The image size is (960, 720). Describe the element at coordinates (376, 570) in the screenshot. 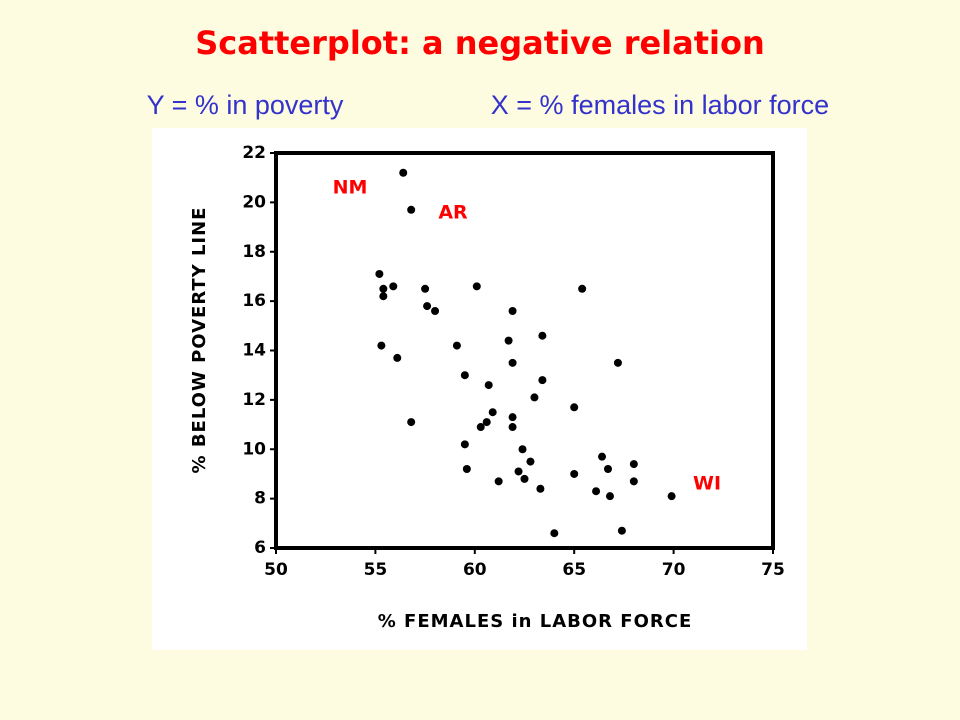

I see `x-tick-label: 55` at that location.